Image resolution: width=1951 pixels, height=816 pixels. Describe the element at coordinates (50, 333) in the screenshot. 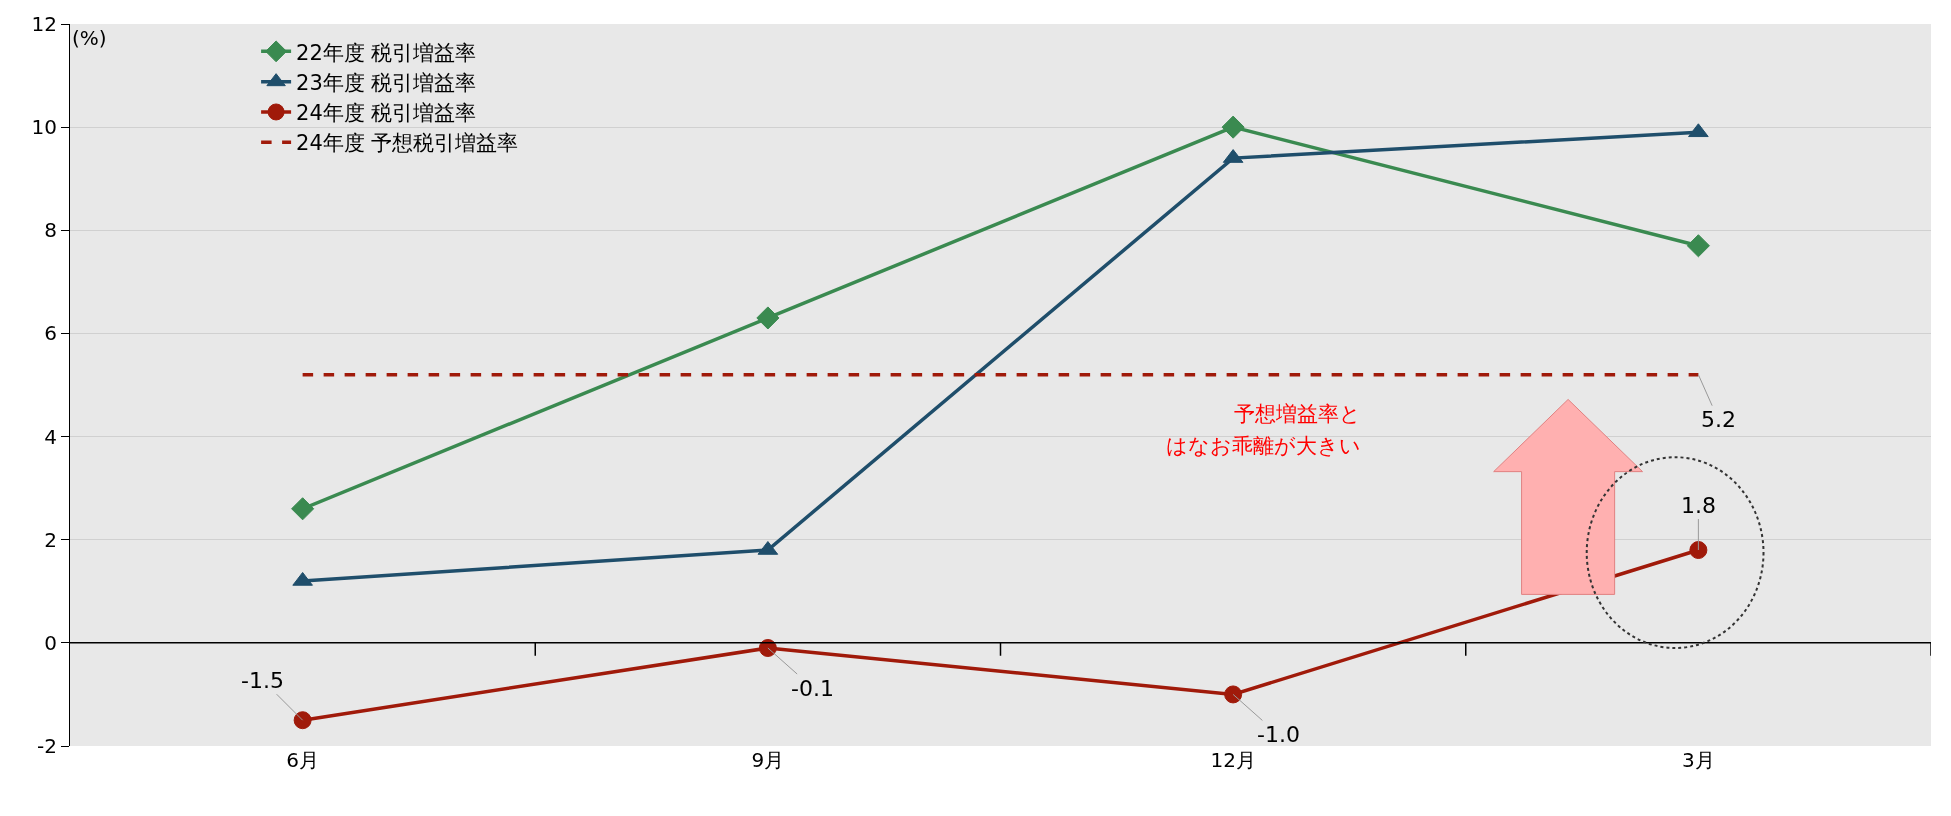

I see `y-tick-label: 6` at that location.